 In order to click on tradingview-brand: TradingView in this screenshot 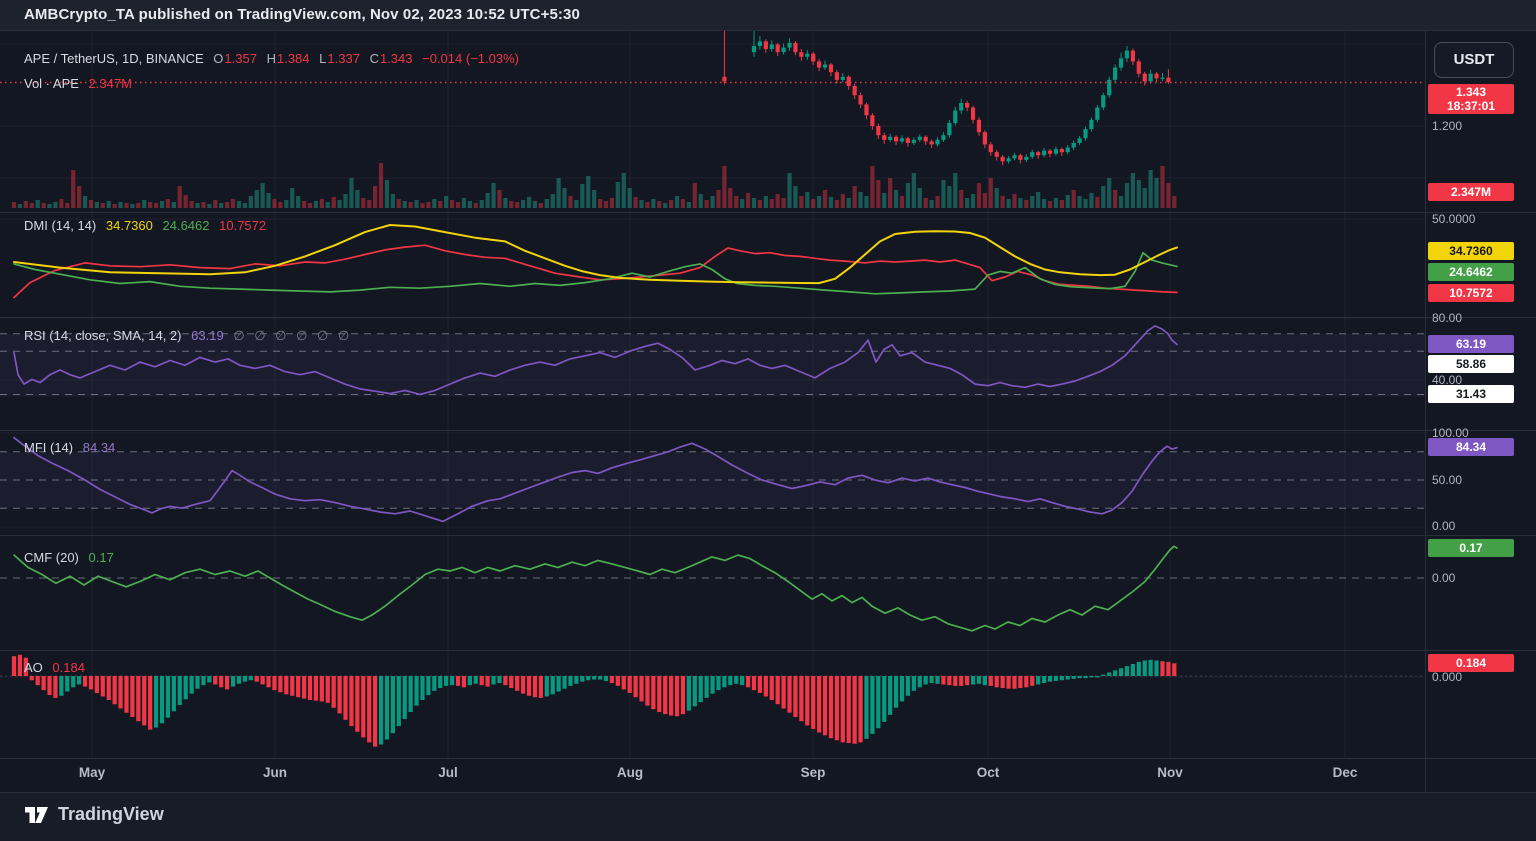, I will do `click(94, 814)`.